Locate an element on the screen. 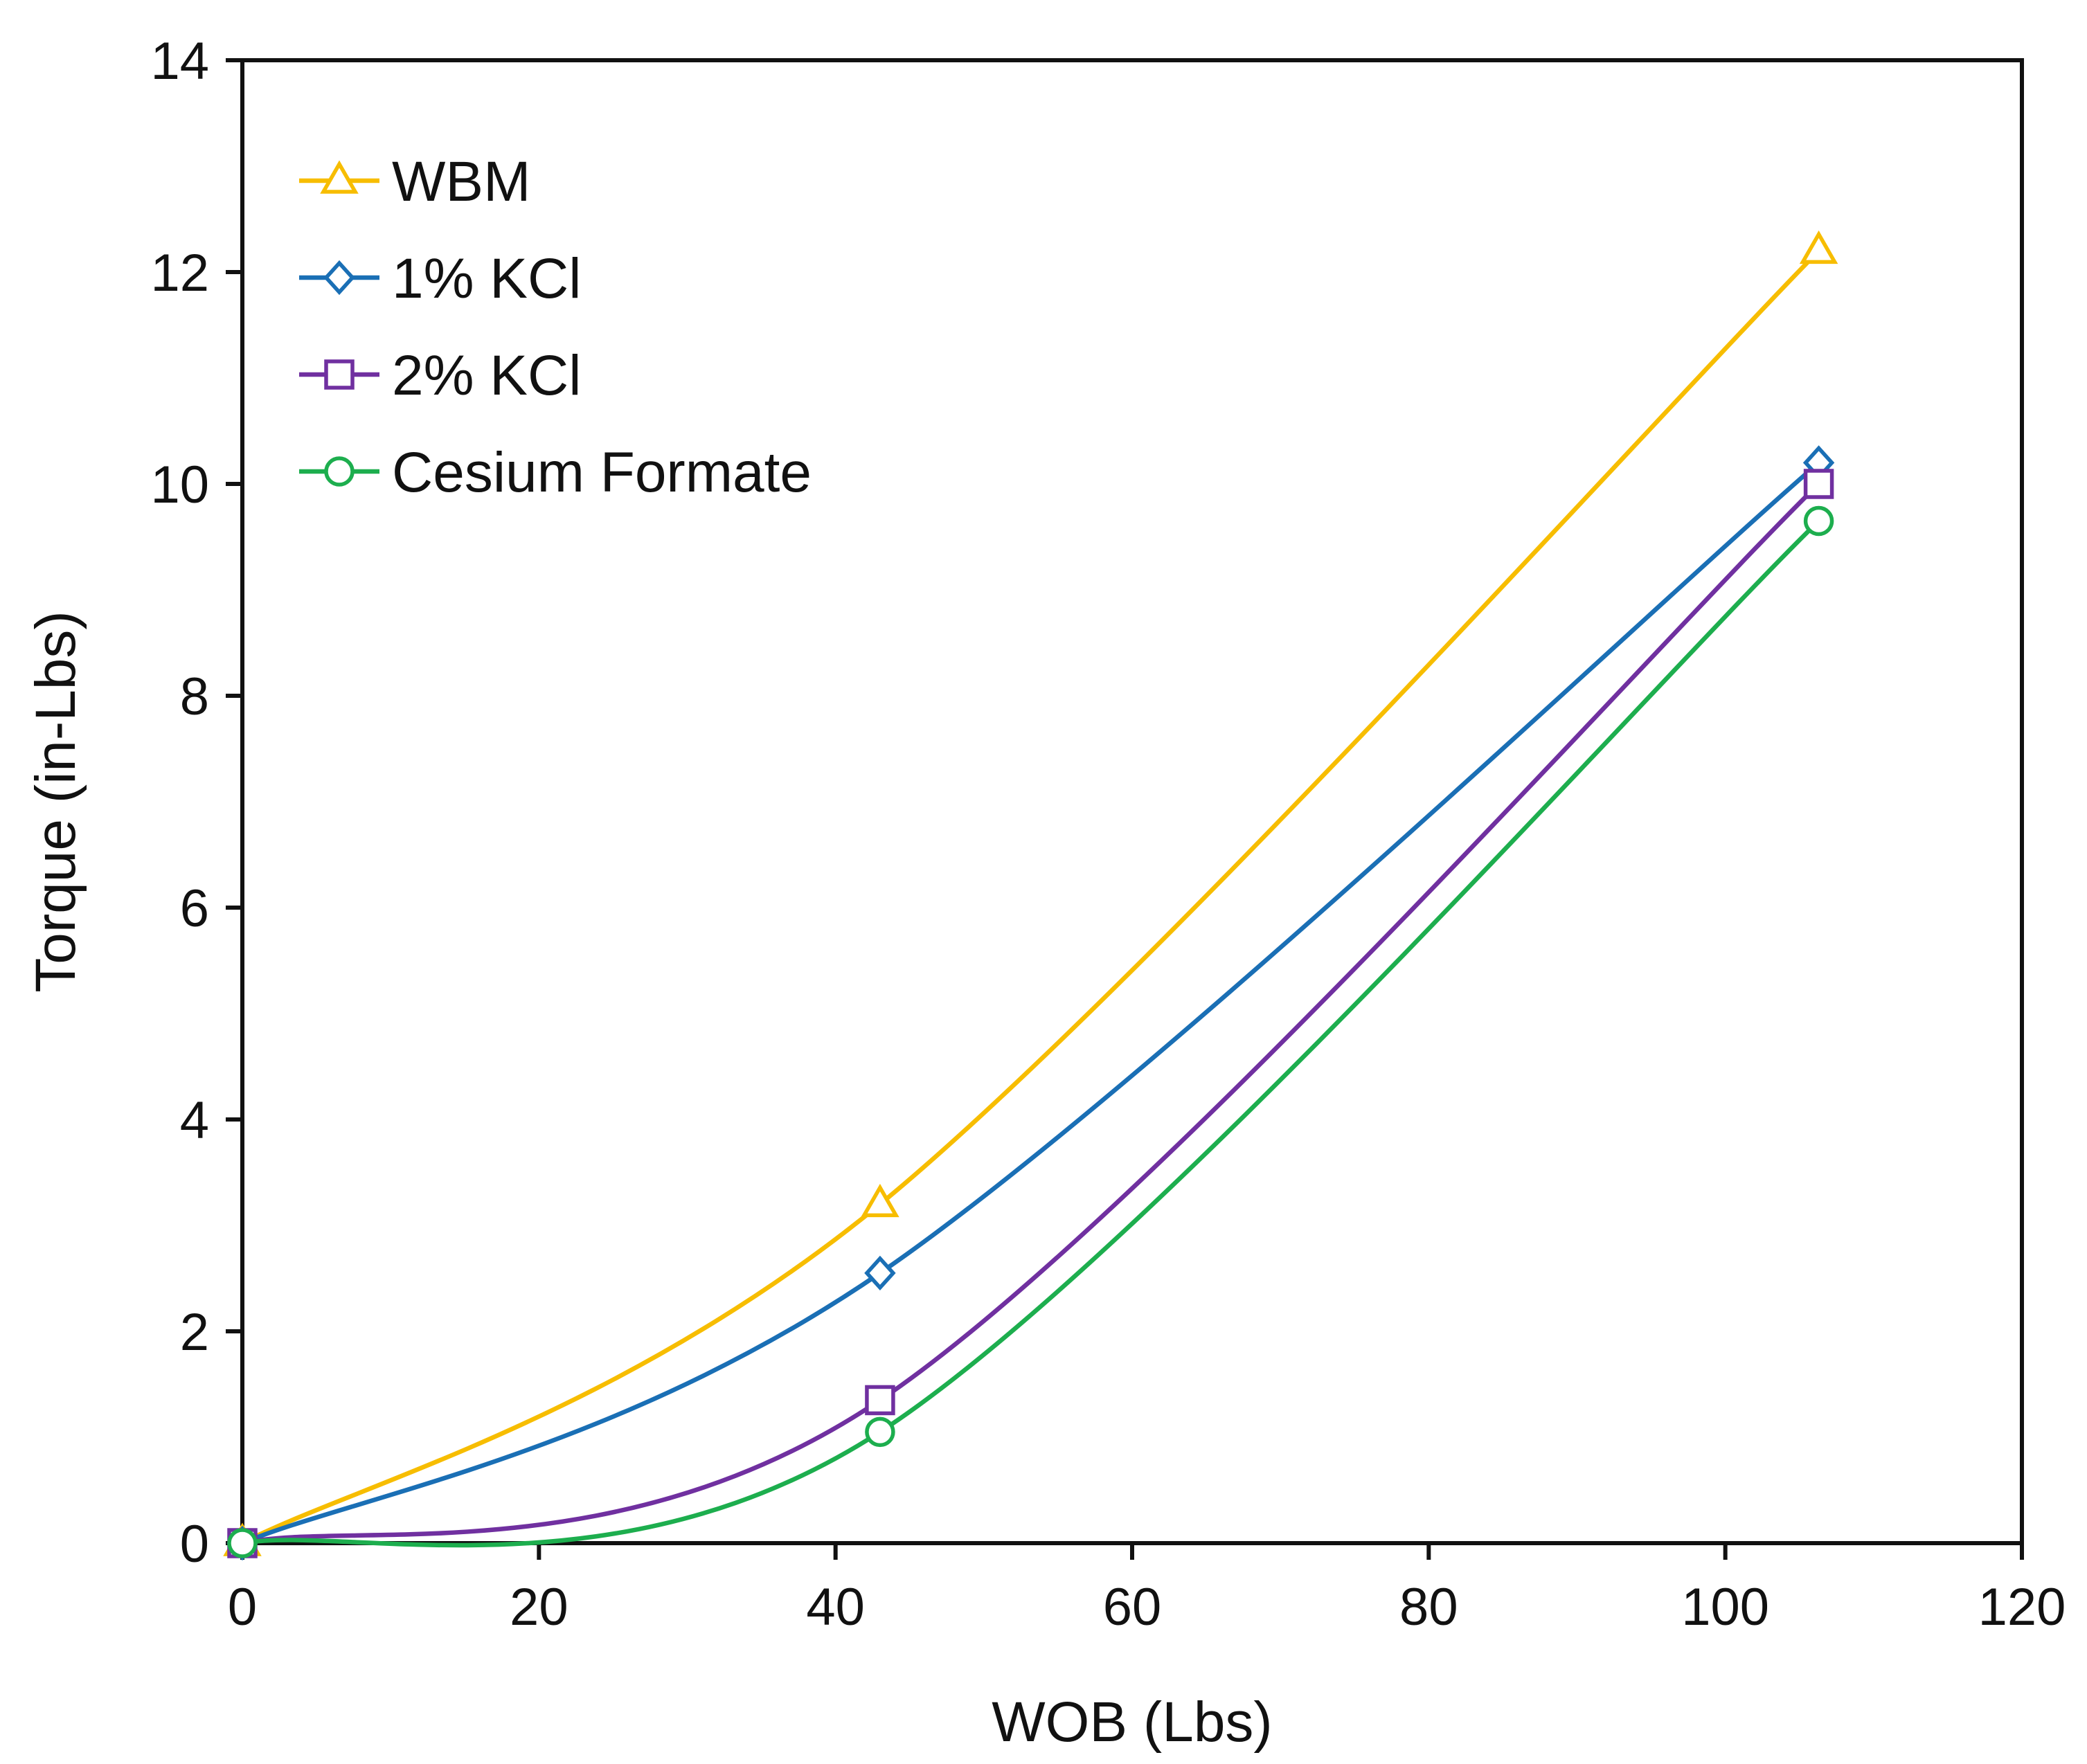  x-tick-label: 80 is located at coordinates (1429, 1607).